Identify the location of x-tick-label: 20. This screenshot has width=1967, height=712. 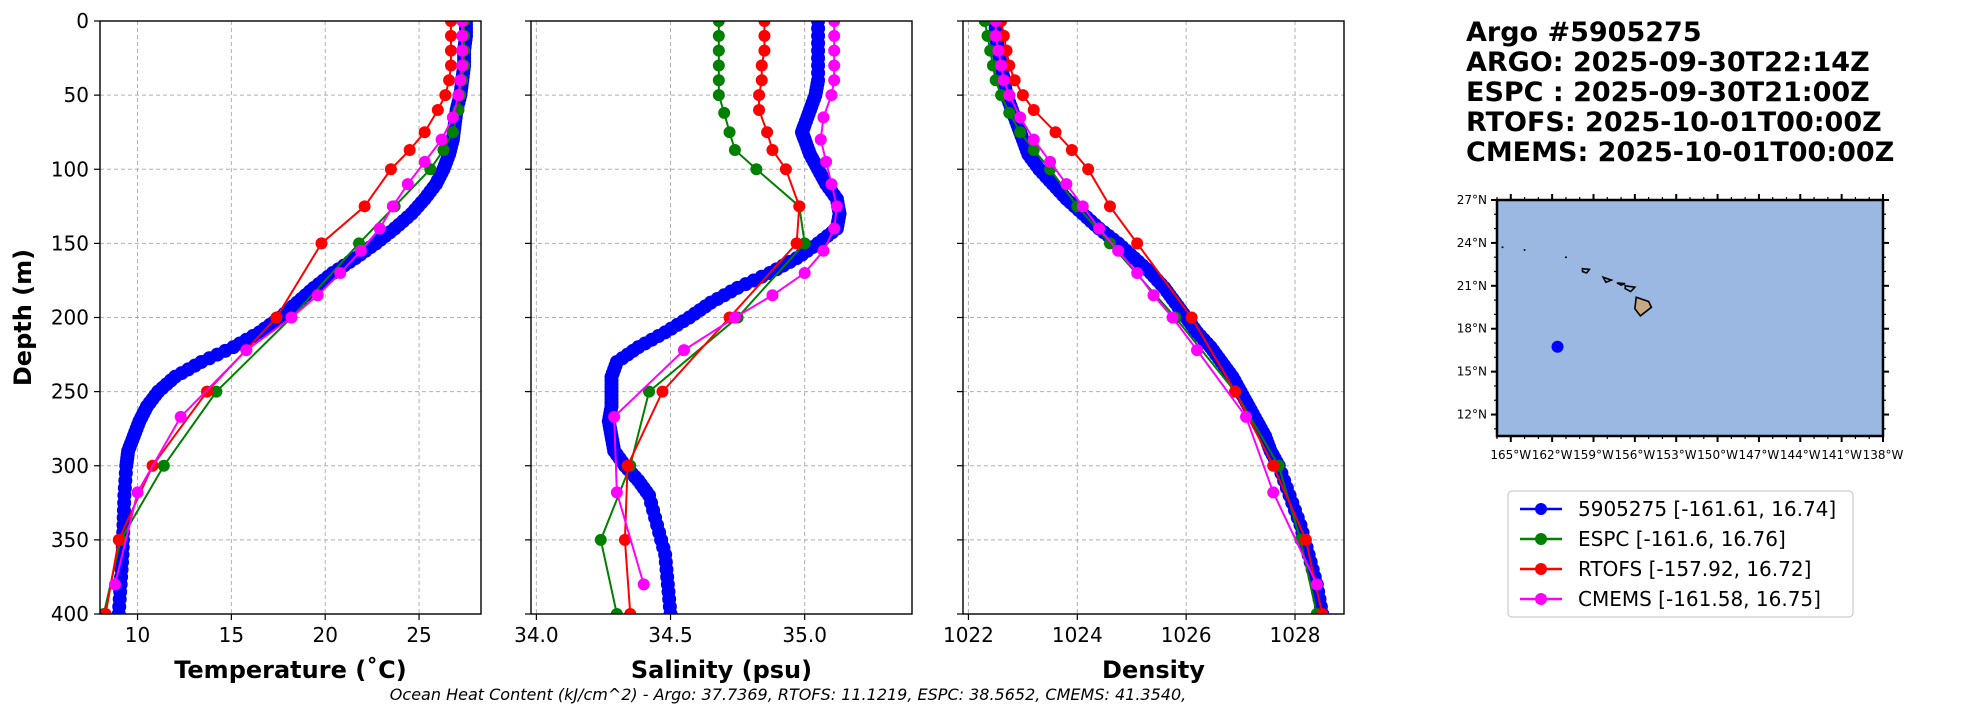
(324, 635).